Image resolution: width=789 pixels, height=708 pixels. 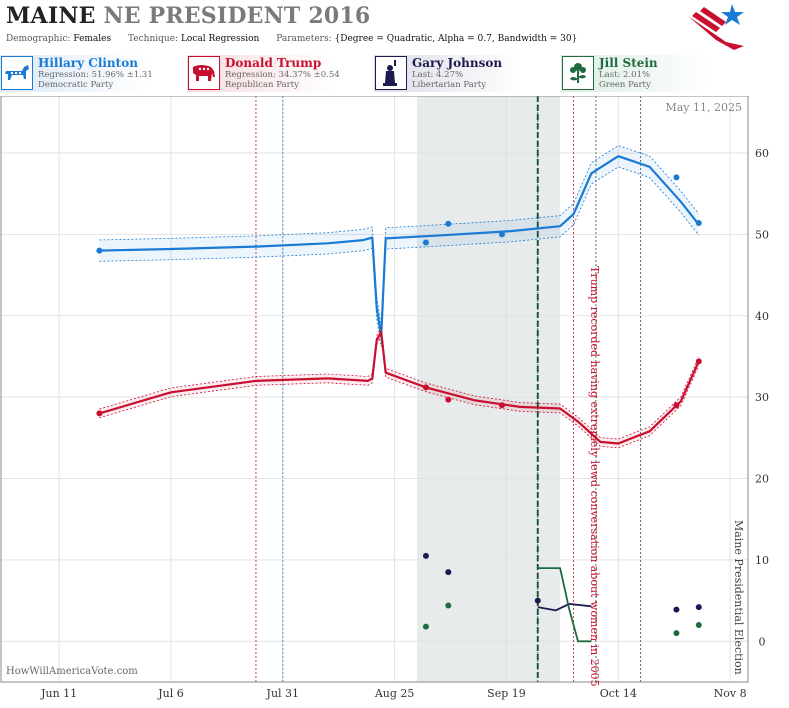 What do you see at coordinates (262, 85) in the screenshot?
I see `candidate-party: Republican Party` at bounding box center [262, 85].